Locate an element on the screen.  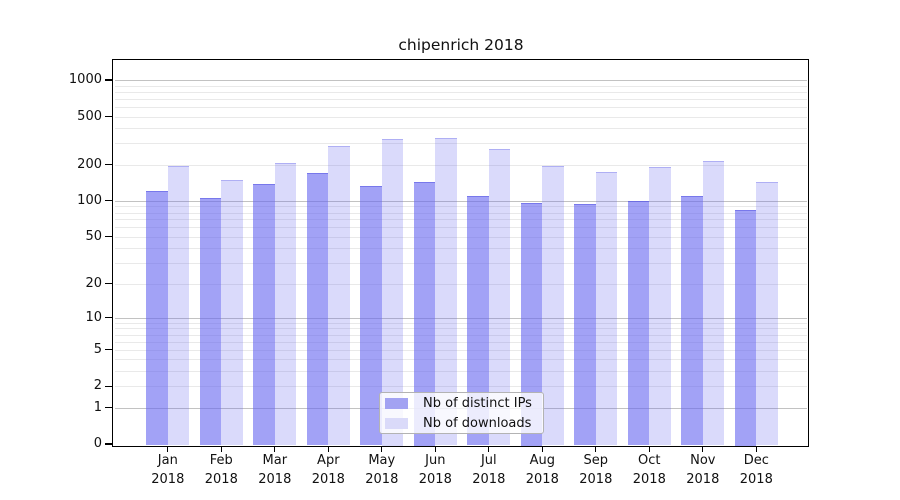
legend-item-downloads: Nb of downloads is located at coordinates (464, 423).